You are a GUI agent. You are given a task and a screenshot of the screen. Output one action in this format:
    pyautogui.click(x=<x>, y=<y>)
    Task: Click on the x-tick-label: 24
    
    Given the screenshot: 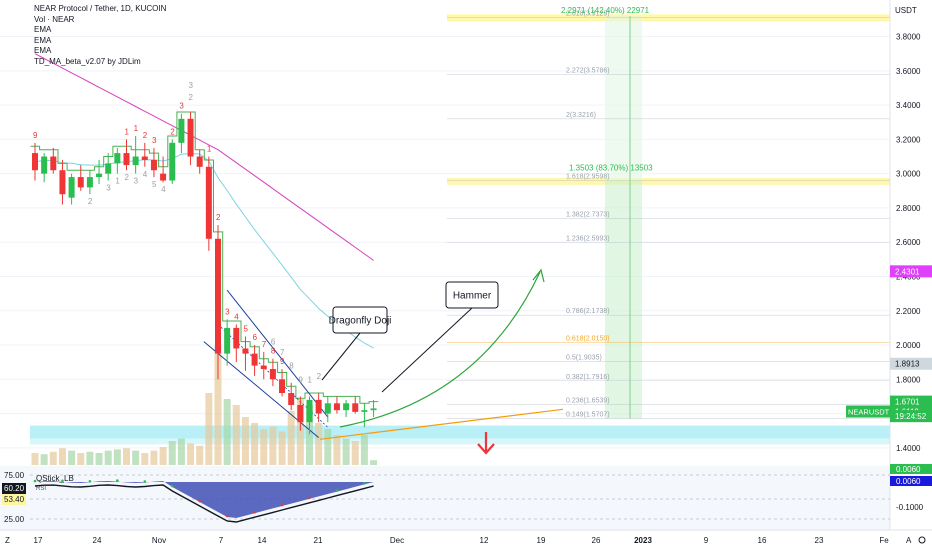 What is the action you would take?
    pyautogui.click(x=97, y=540)
    